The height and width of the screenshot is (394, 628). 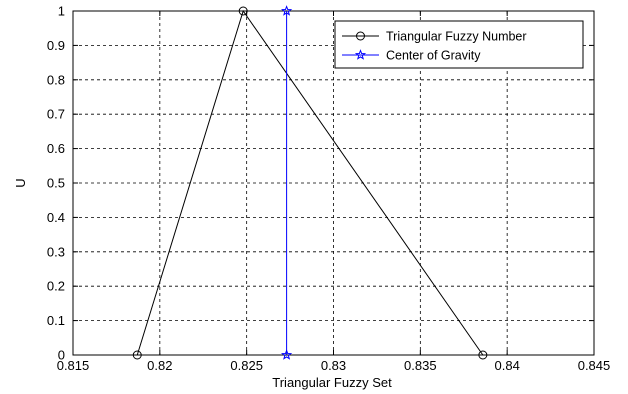 I want to click on legend-marker-circle, so click(x=360, y=36).